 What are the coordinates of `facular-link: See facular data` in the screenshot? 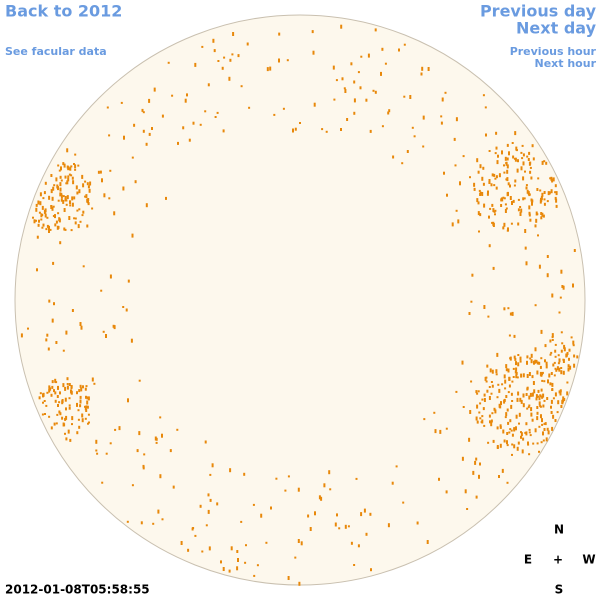 It's located at (56, 51).